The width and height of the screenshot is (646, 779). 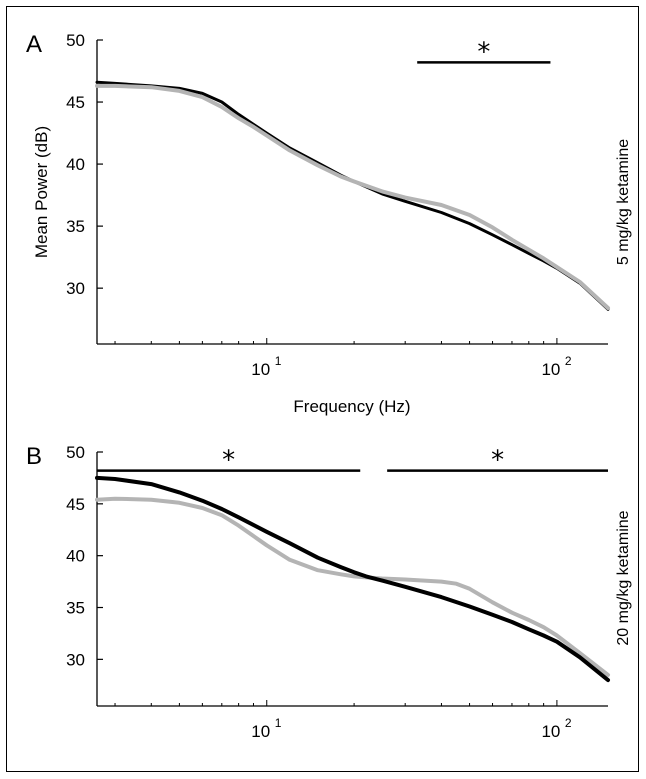 What do you see at coordinates (343, 720) in the screenshot?
I see `panel-b-x-ticks: 10 1 10 2` at bounding box center [343, 720].